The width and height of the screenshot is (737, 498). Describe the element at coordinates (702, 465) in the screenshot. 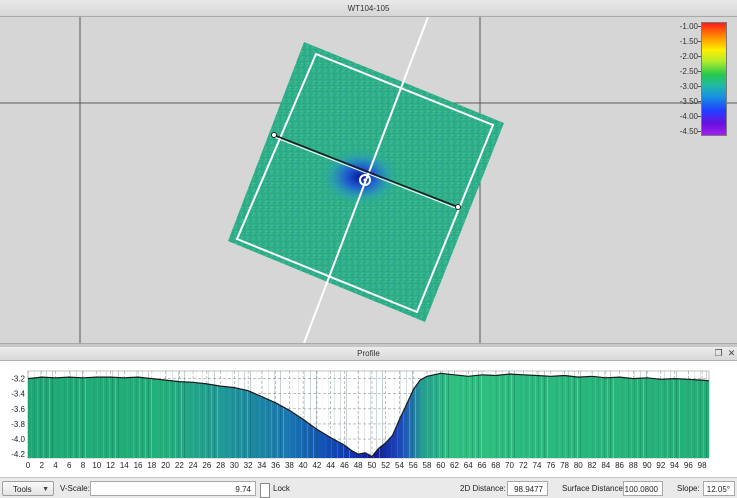

I see `x-tick-label: 98` at that location.